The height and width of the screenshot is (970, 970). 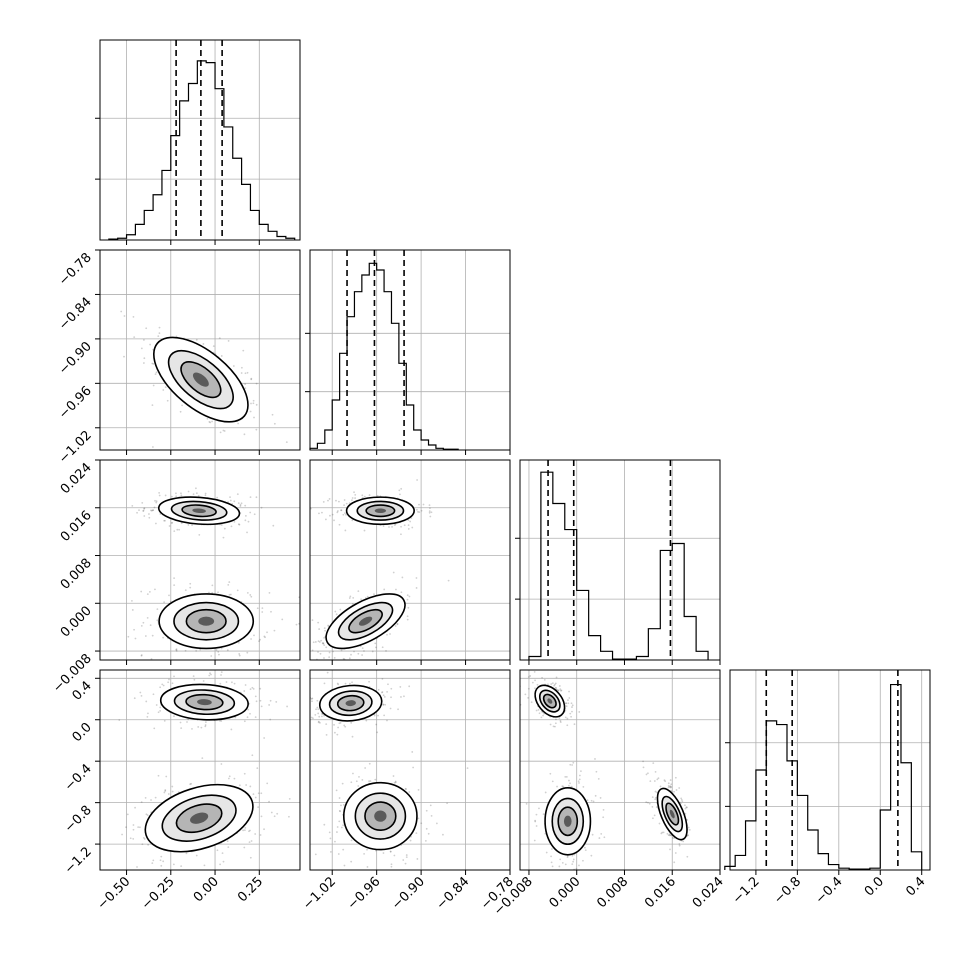 I want to click on scatter-panel-0-3: −0.50 −0.25 0.00 0.25−1.2−0.8−0.40.00.4, so click(x=181, y=791).